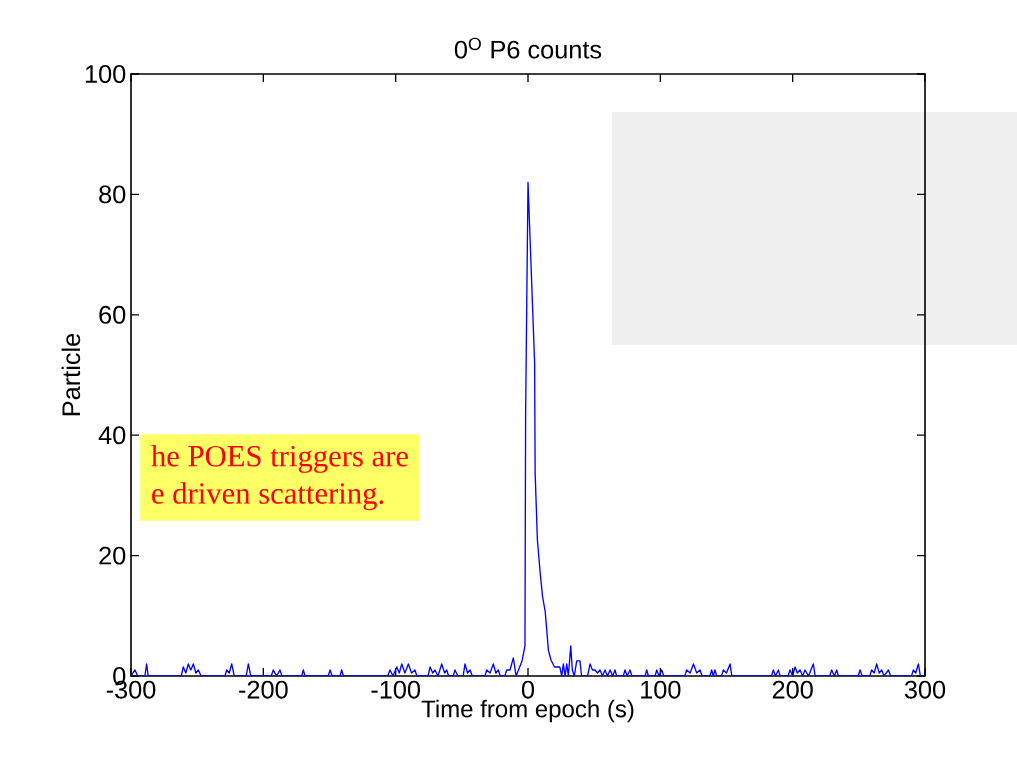  Describe the element at coordinates (527, 711) in the screenshot. I see `x-axis-title: Time from epoch (s)` at that location.